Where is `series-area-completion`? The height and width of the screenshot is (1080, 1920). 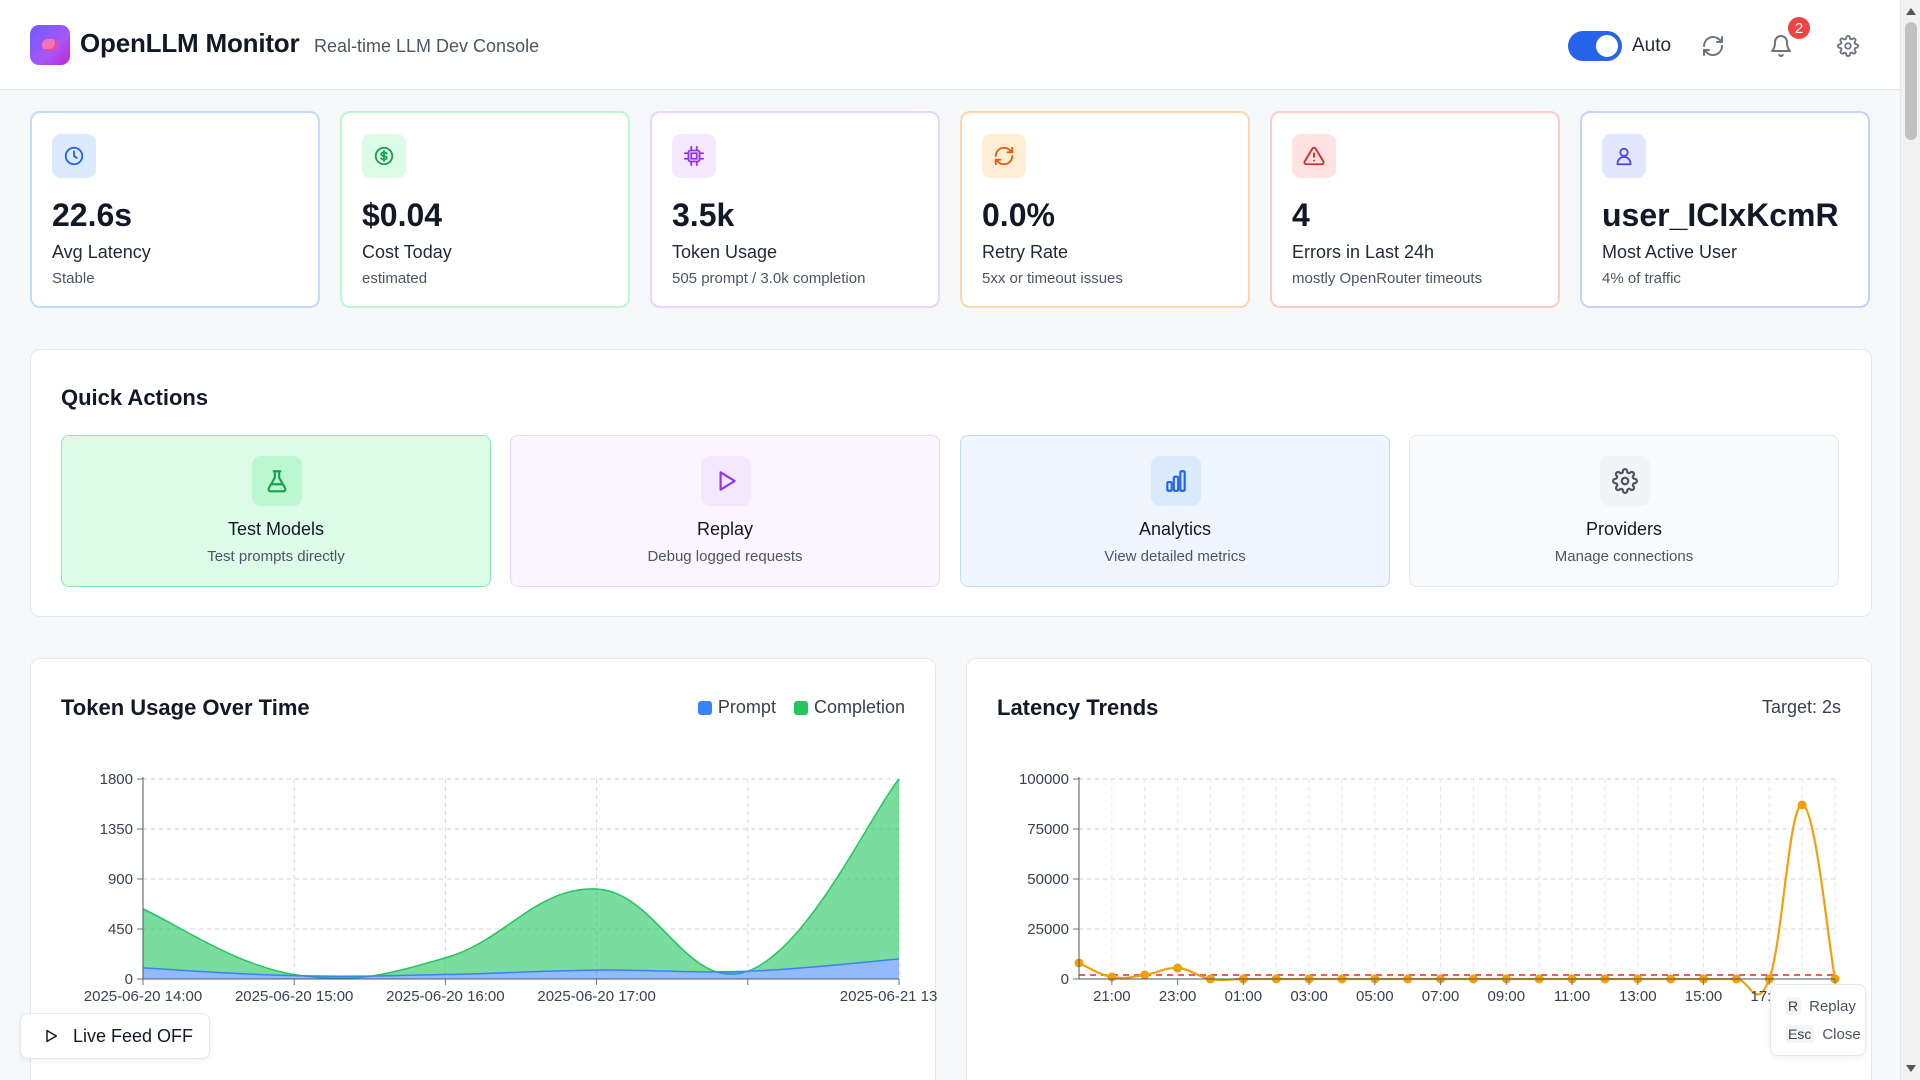 series-area-completion is located at coordinates (521, 879).